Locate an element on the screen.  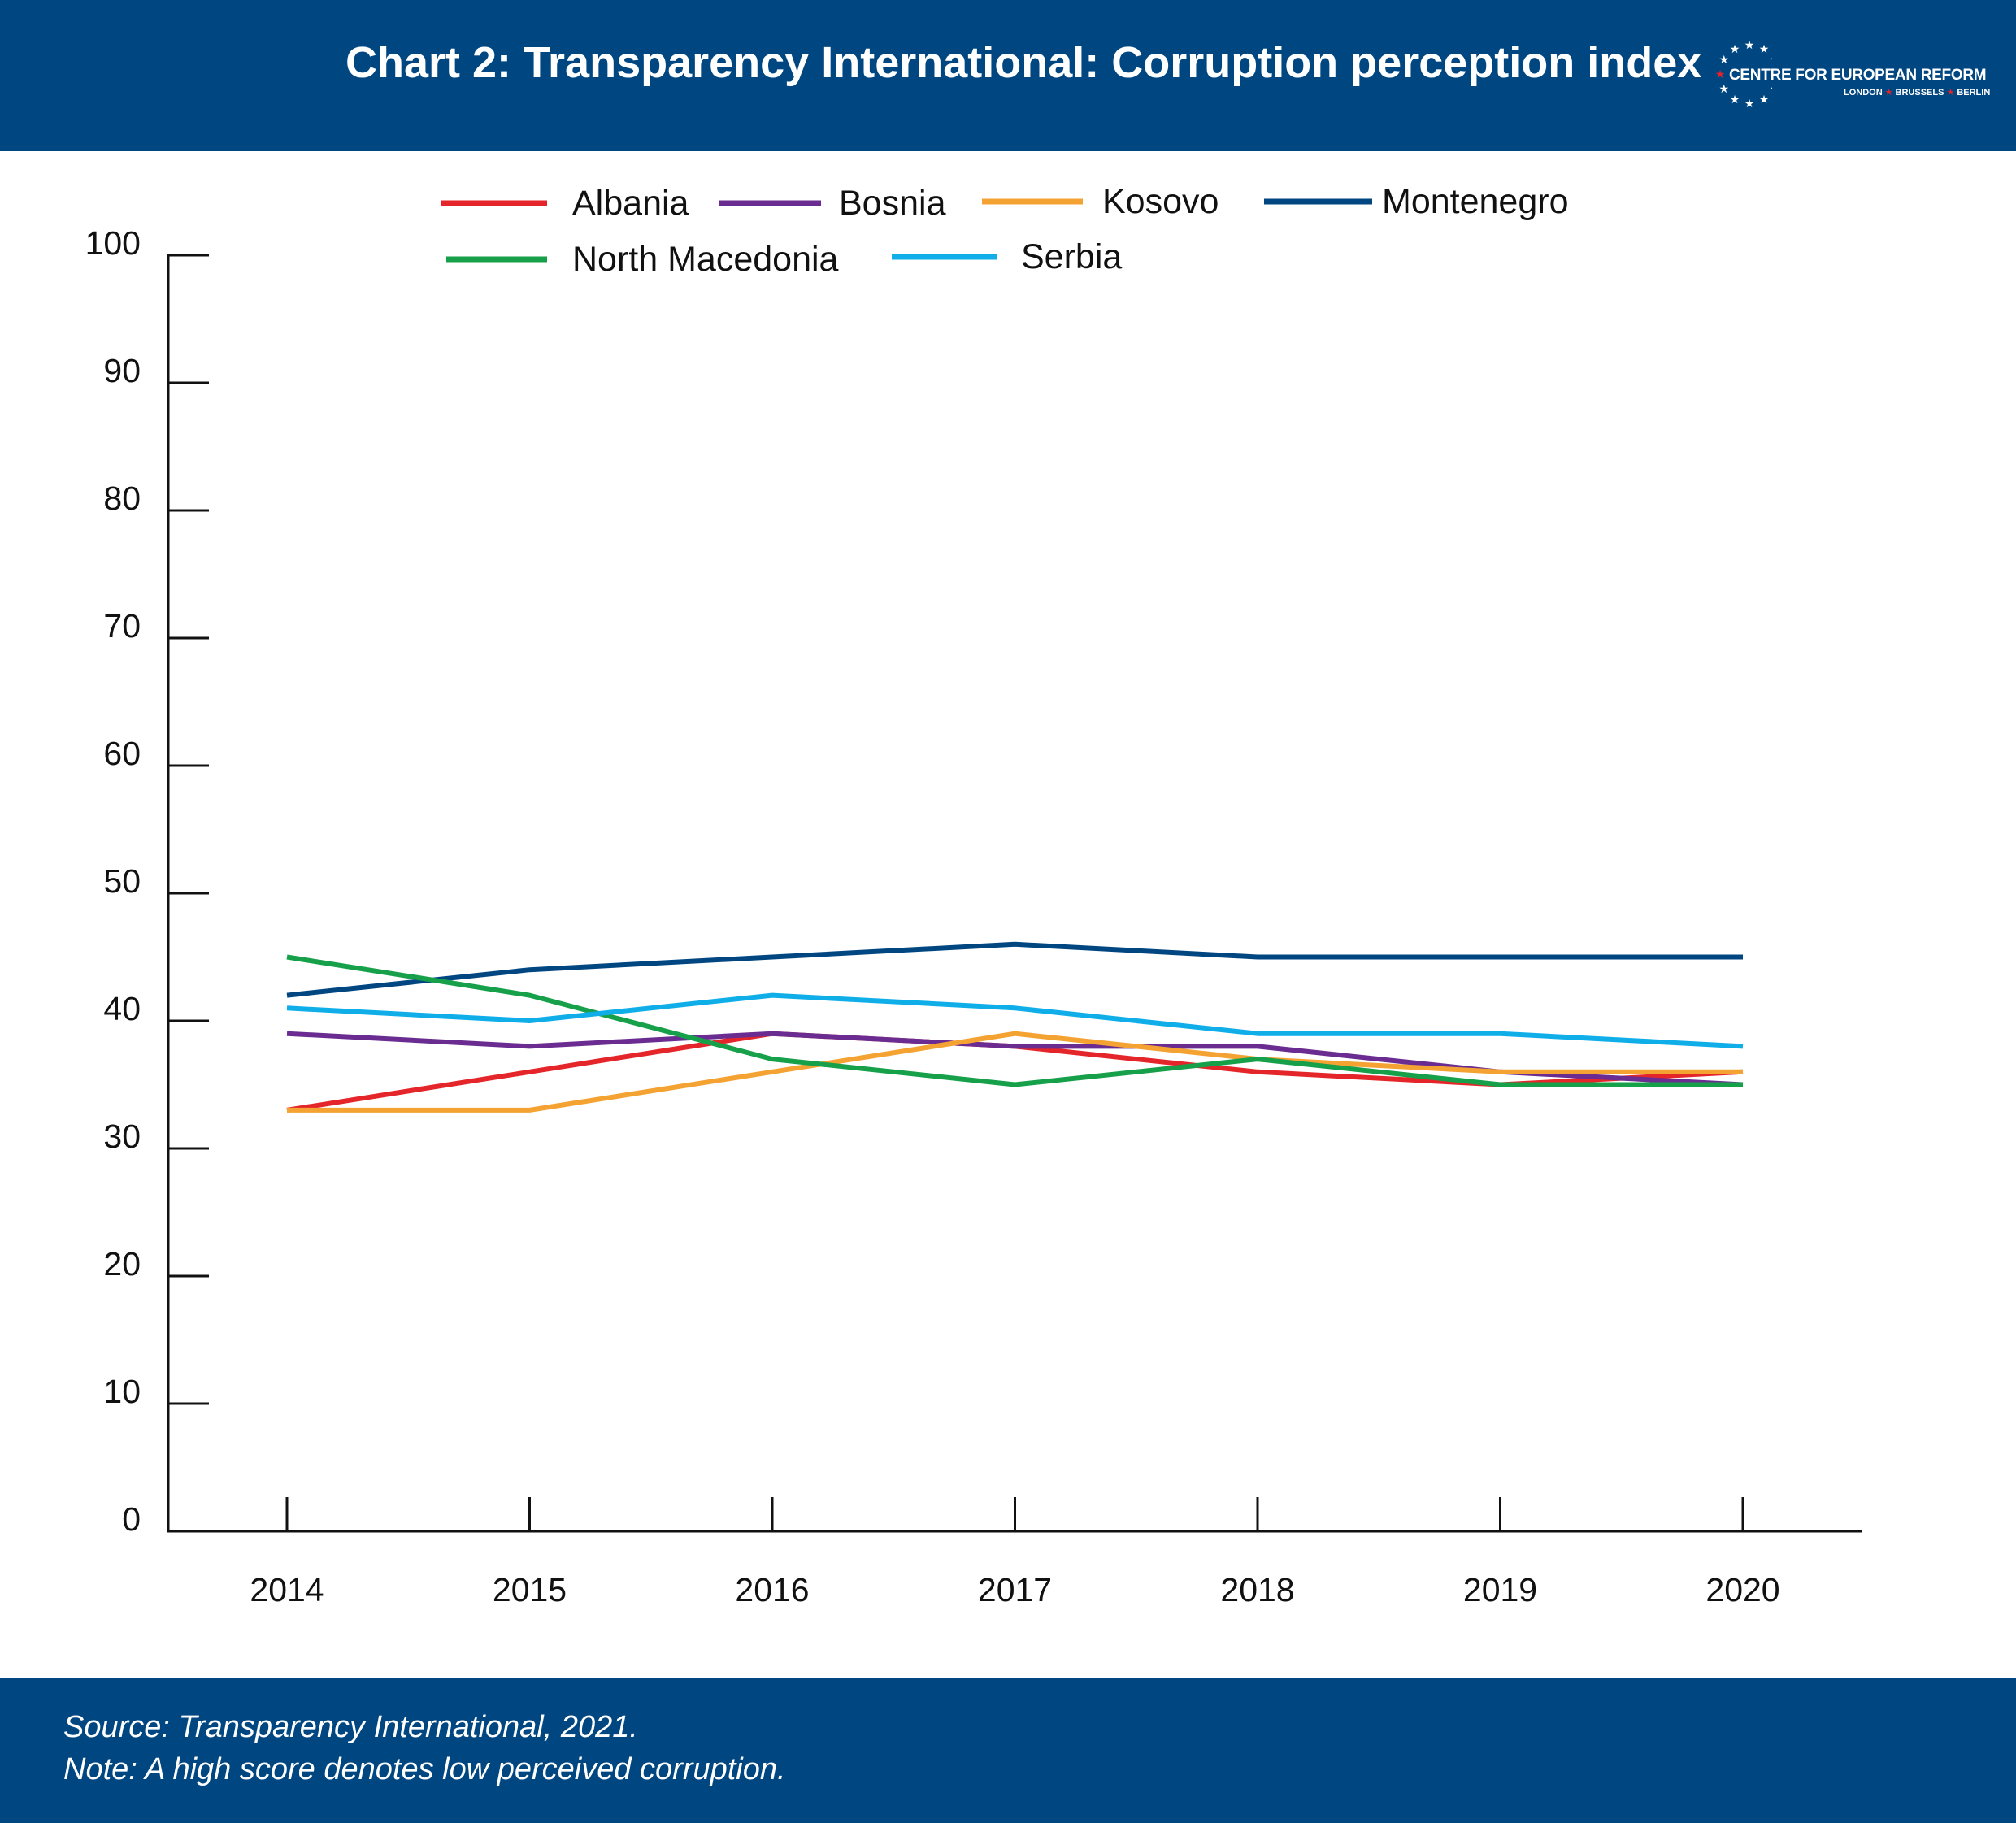
series-line-north-macedonia is located at coordinates (1014, 1021).